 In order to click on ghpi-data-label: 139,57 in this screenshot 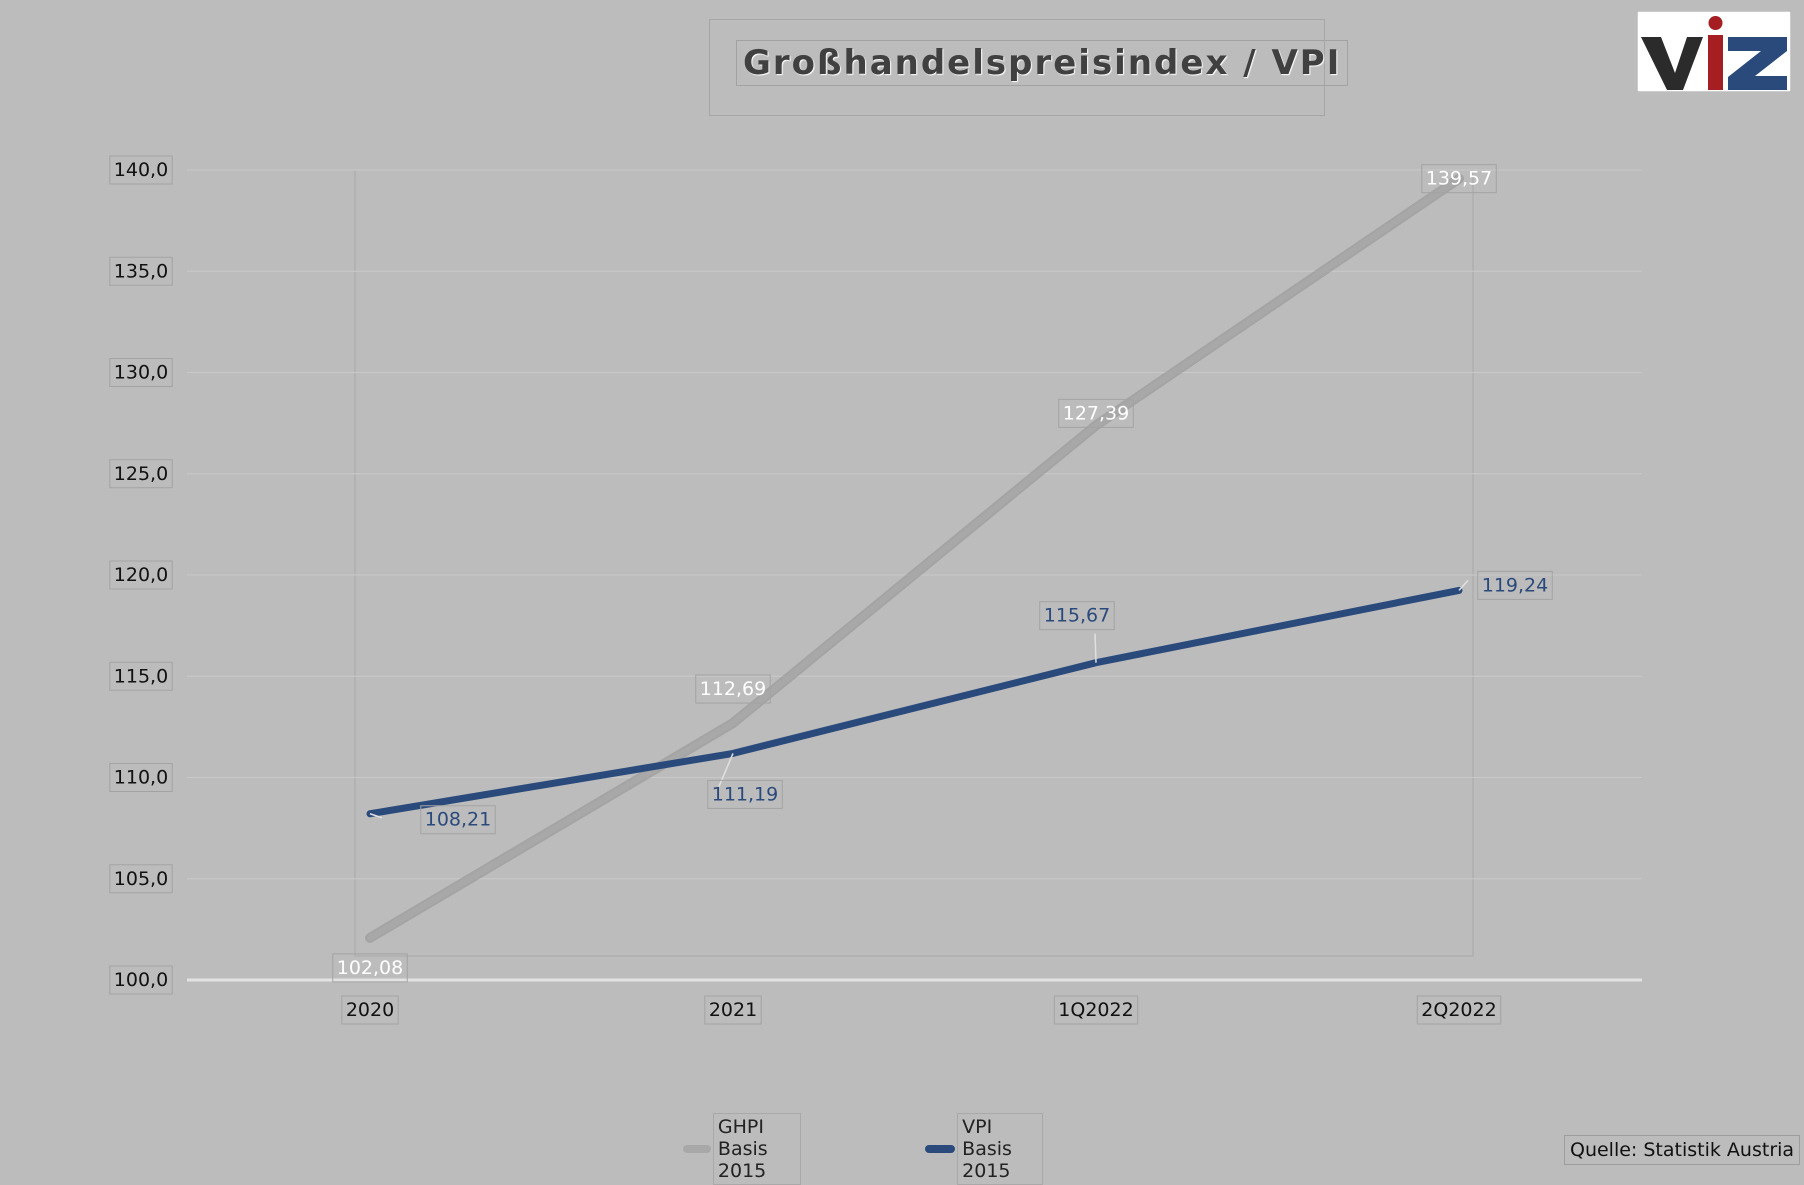, I will do `click(1459, 179)`.